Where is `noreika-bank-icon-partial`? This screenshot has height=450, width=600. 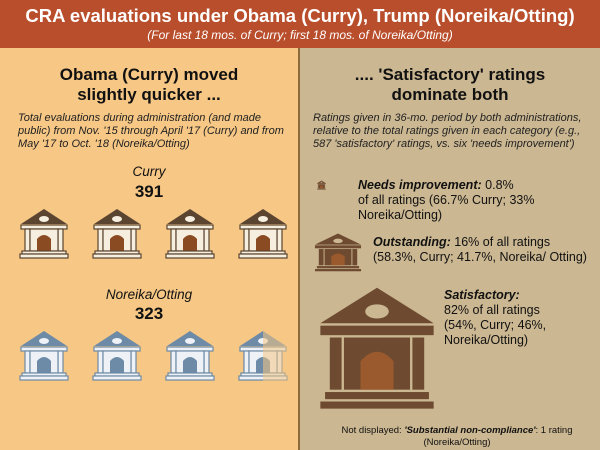 noreika-bank-icon-partial is located at coordinates (263, 355).